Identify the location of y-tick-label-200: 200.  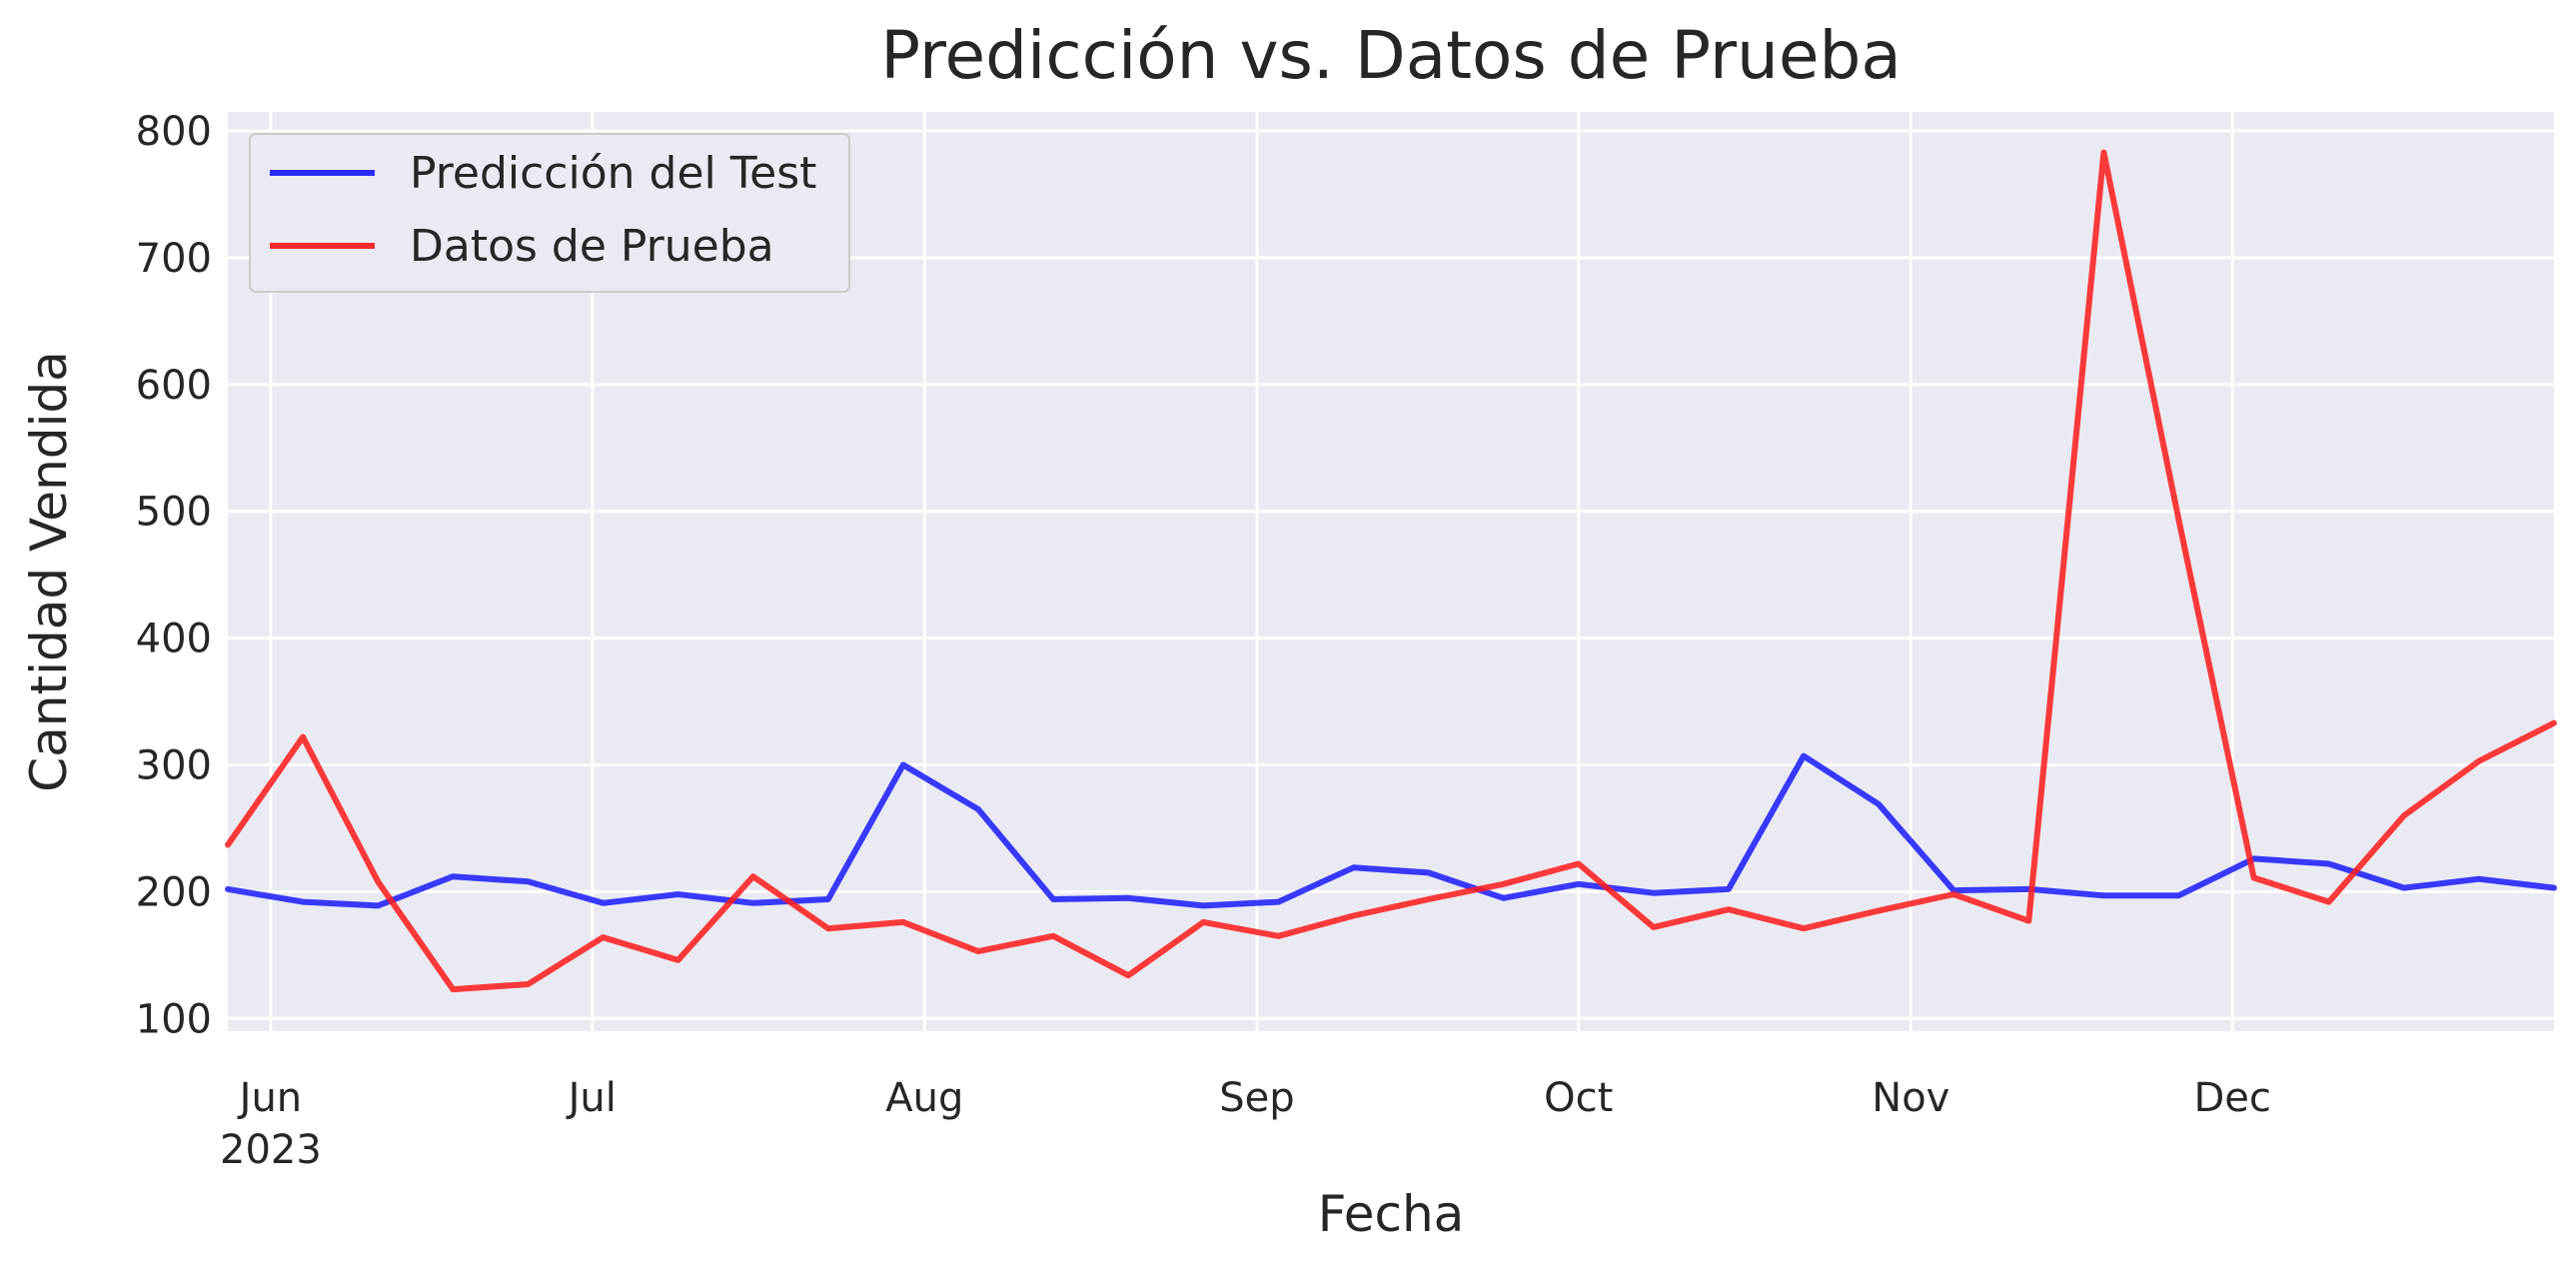
(174, 892).